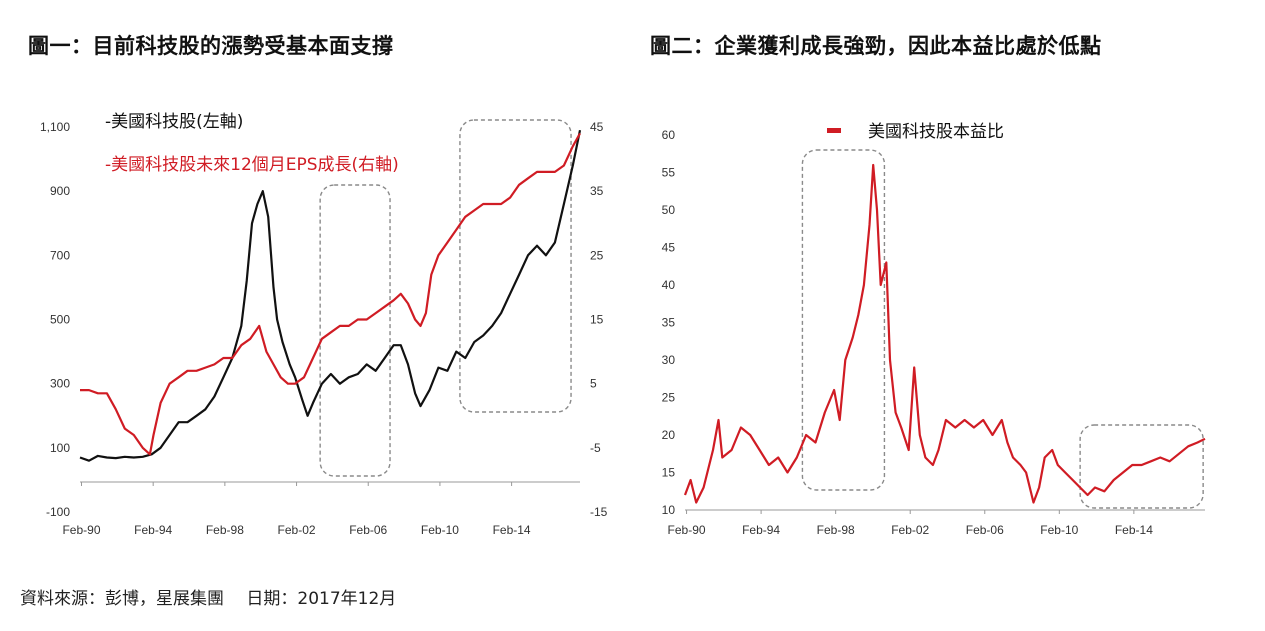 Image resolution: width=1265 pixels, height=631 pixels. I want to click on chart2-x-tick: Feb-98, so click(836, 530).